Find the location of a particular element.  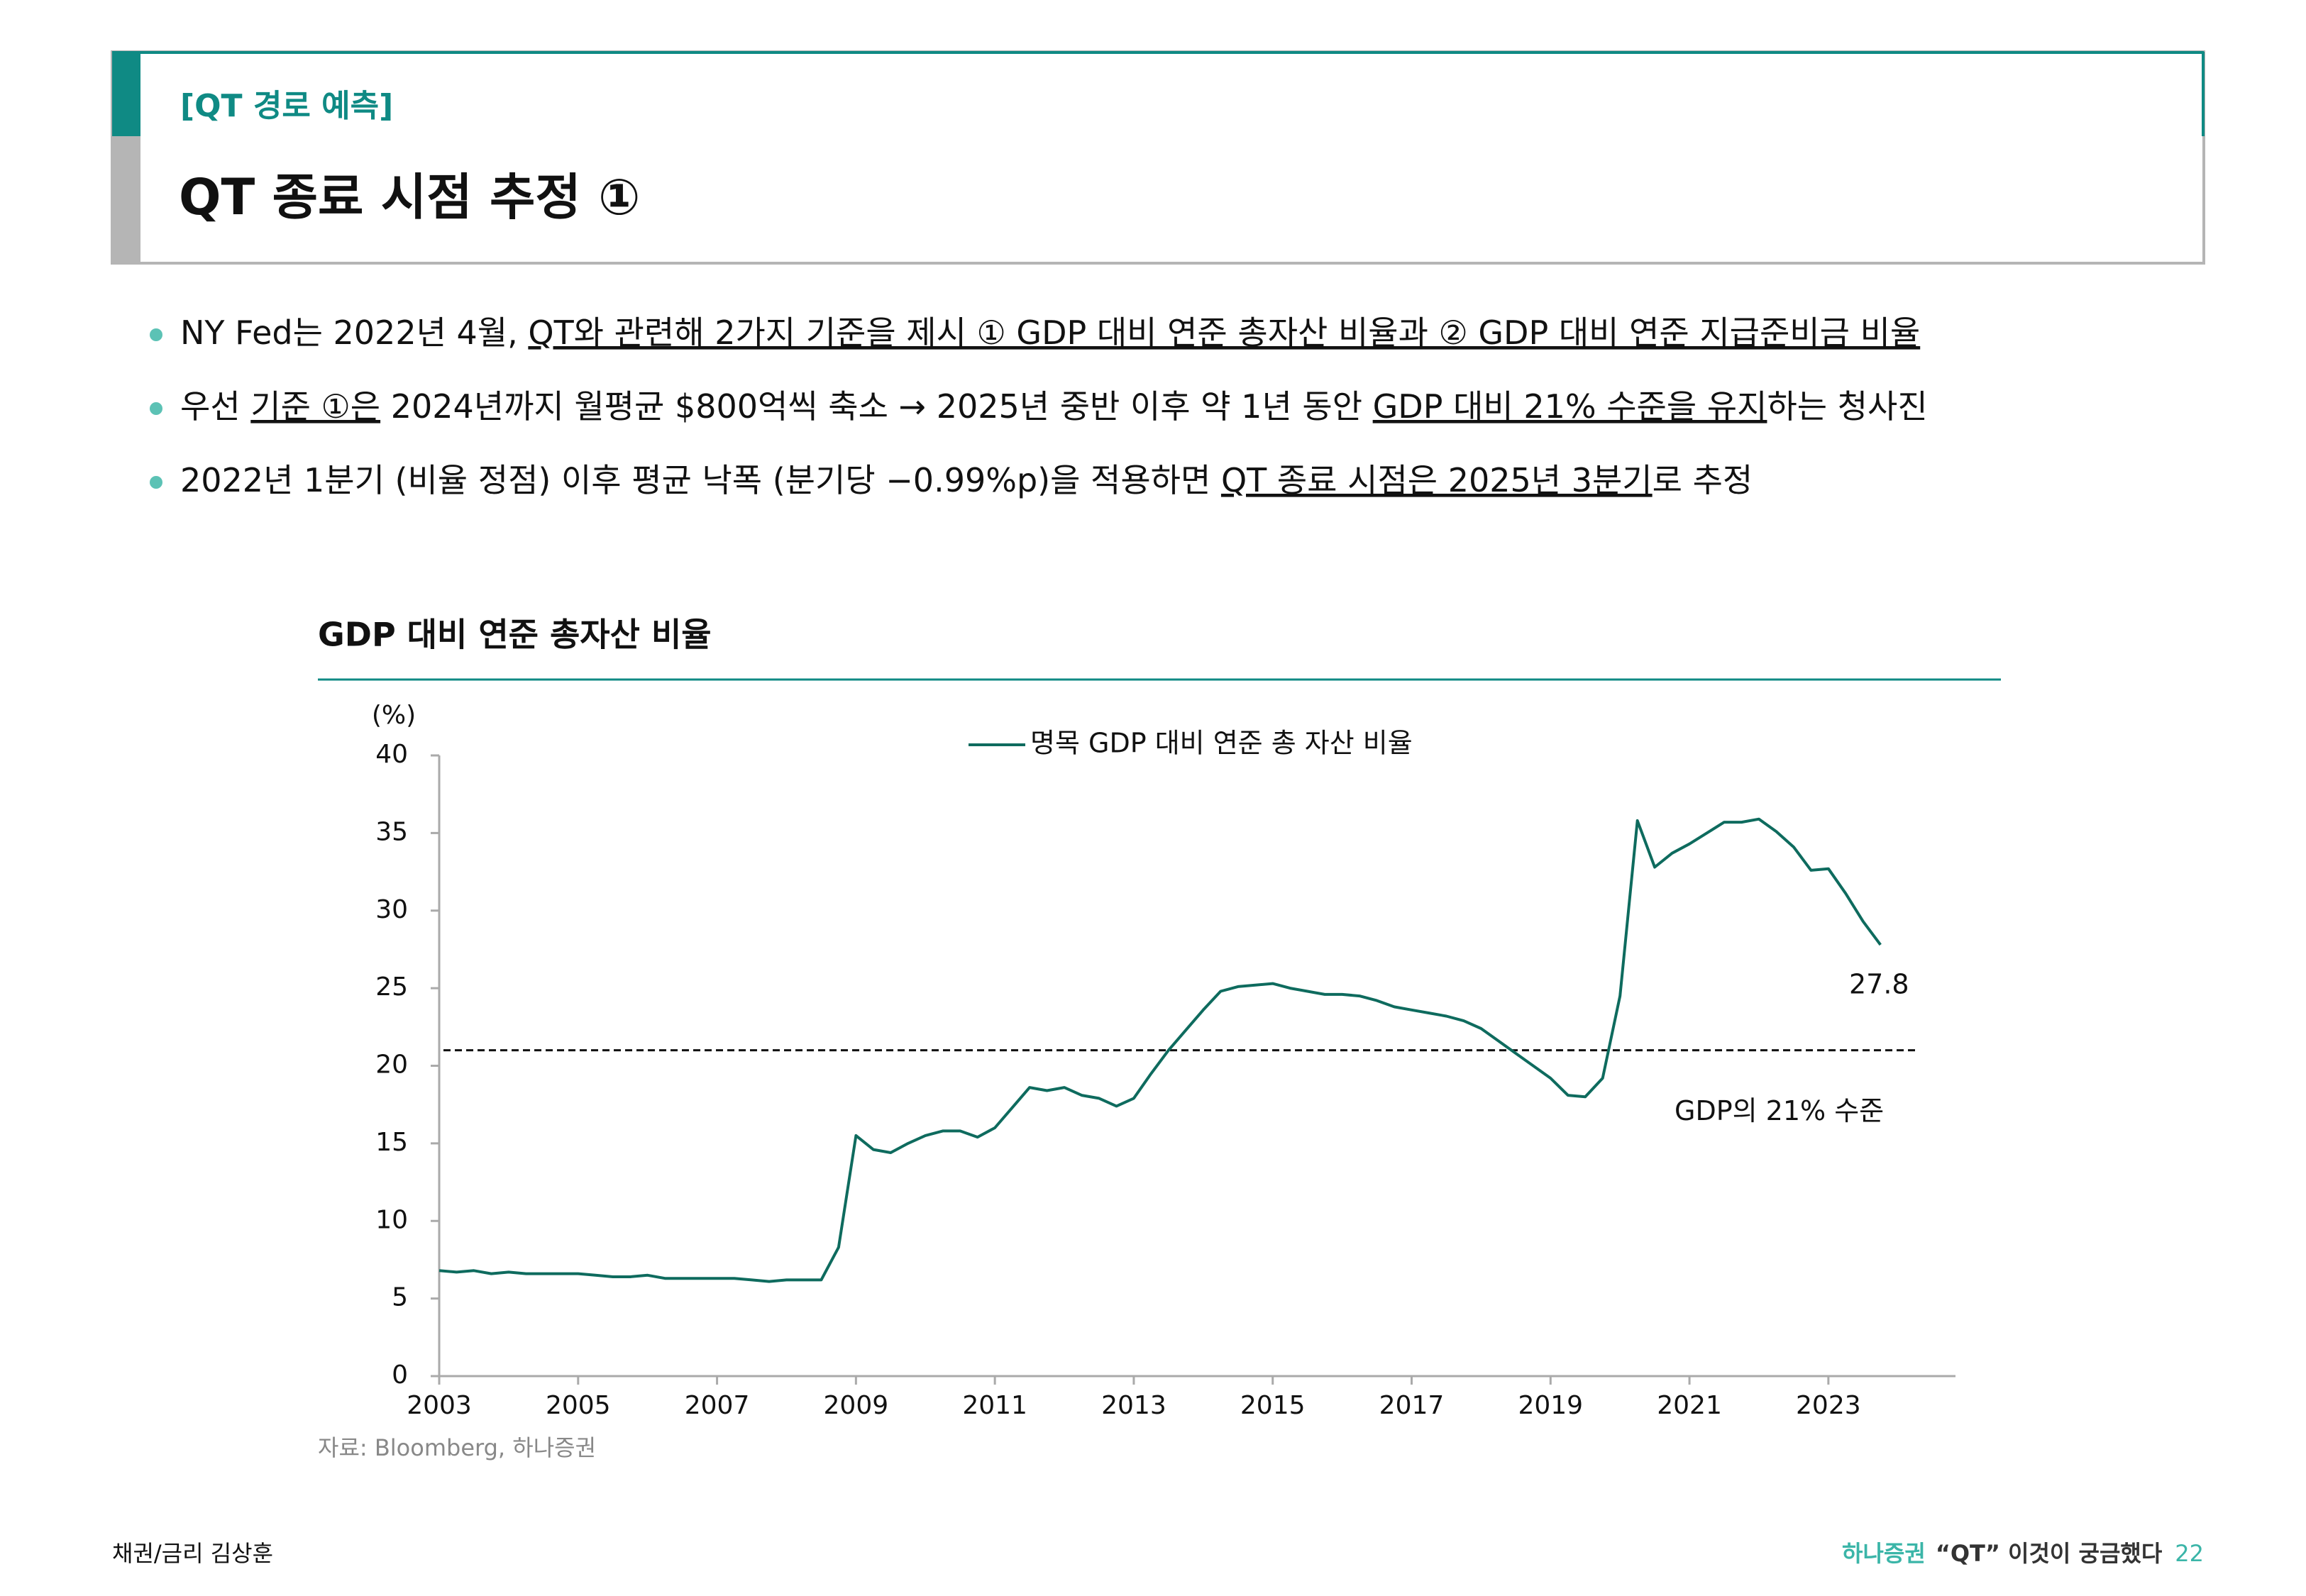

bullet-segment: 우선 is located at coordinates (215, 406).